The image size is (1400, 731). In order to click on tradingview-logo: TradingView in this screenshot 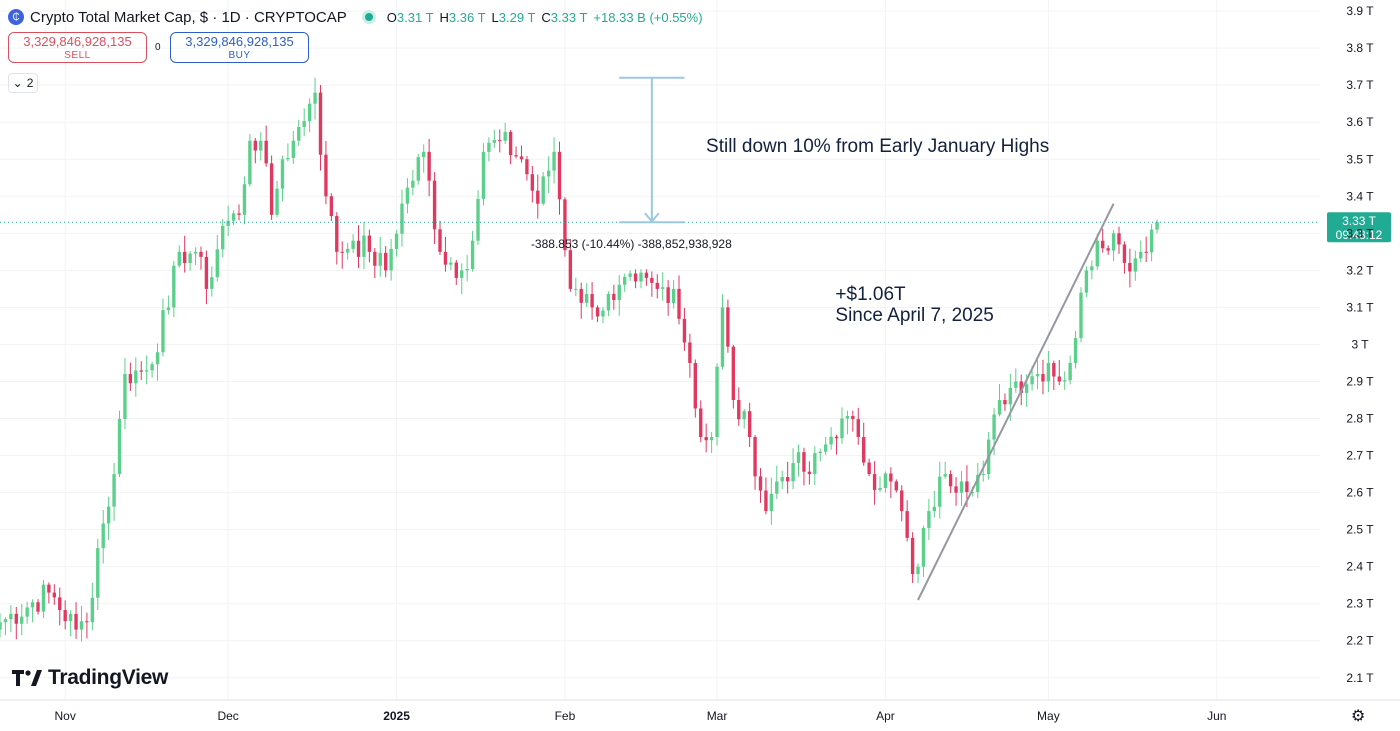, I will do `click(90, 678)`.